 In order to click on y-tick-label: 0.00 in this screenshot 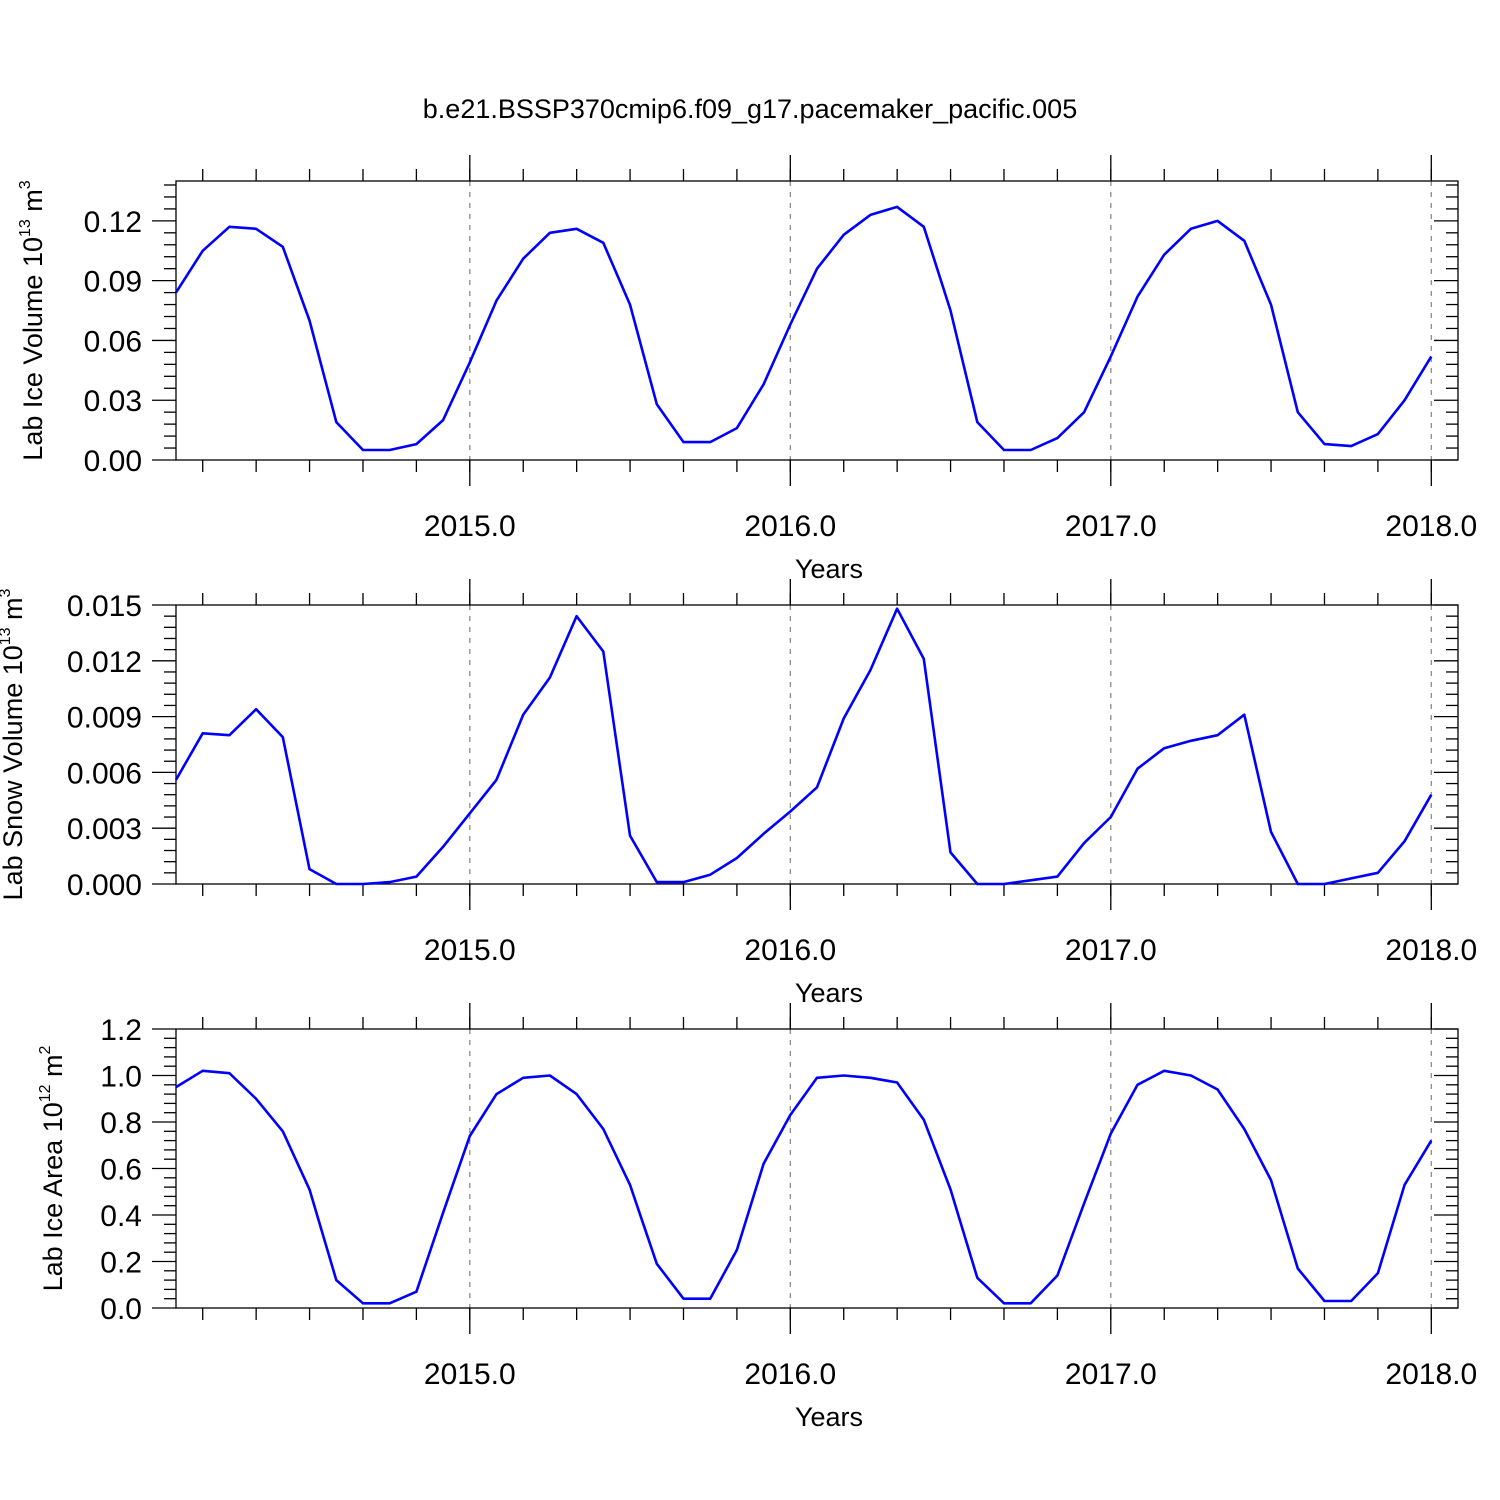, I will do `click(113, 461)`.